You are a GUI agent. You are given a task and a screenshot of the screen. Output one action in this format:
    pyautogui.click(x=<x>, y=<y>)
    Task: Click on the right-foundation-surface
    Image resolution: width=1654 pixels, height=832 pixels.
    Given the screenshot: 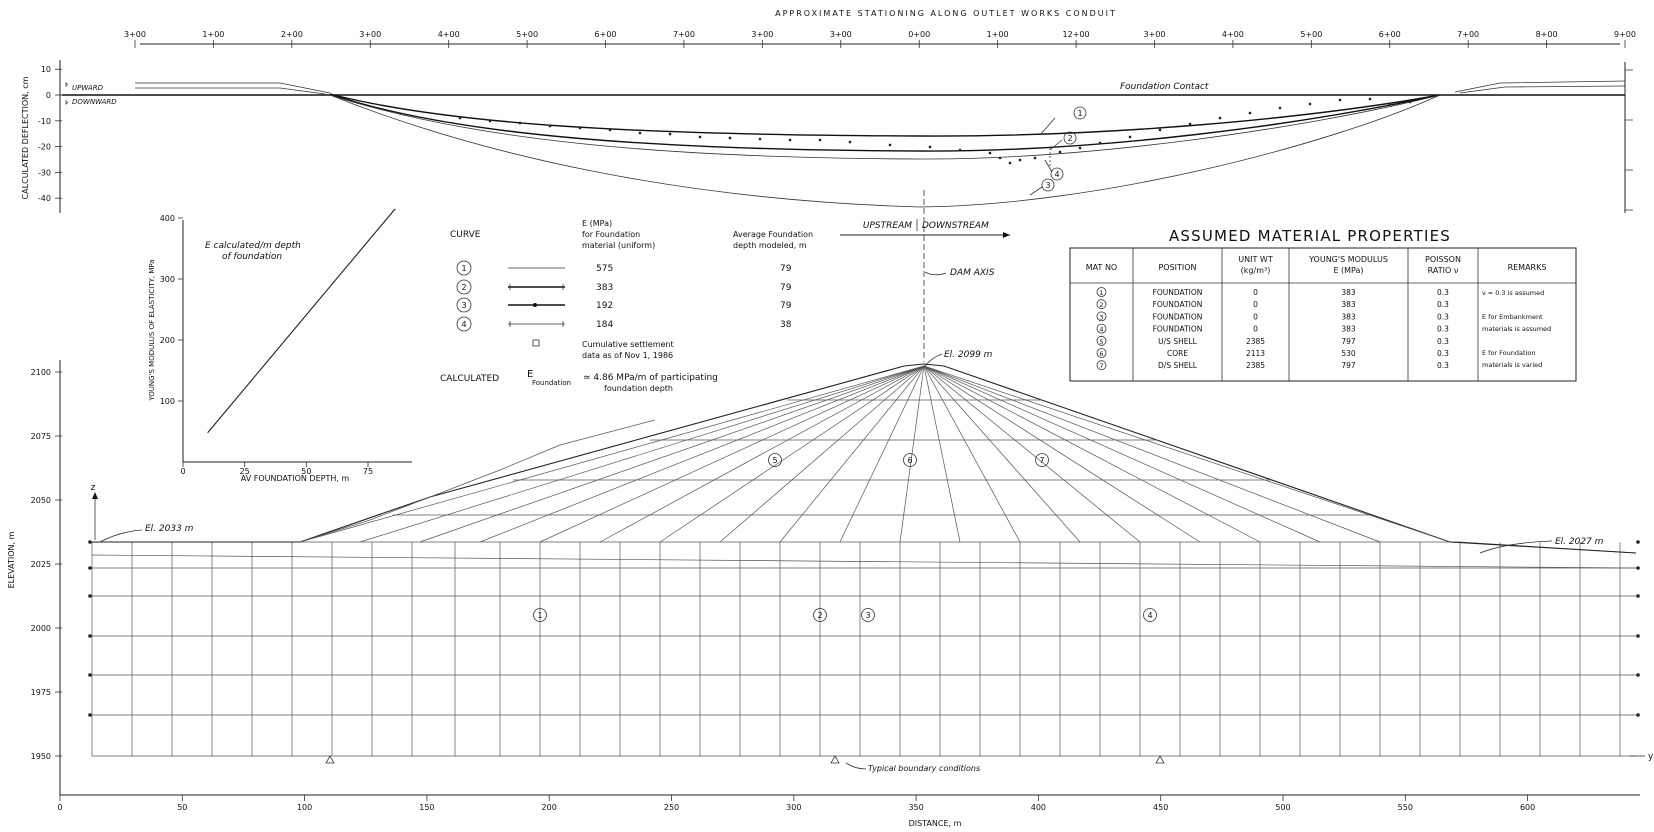 What is the action you would take?
    pyautogui.click(x=1543, y=547)
    